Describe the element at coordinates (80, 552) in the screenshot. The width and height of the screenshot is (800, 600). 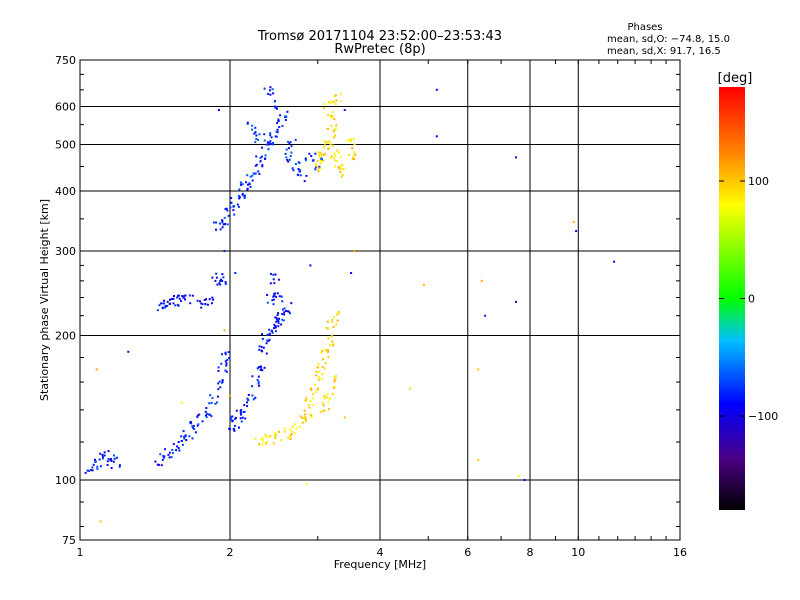
I see `x-tick-label: 1` at that location.